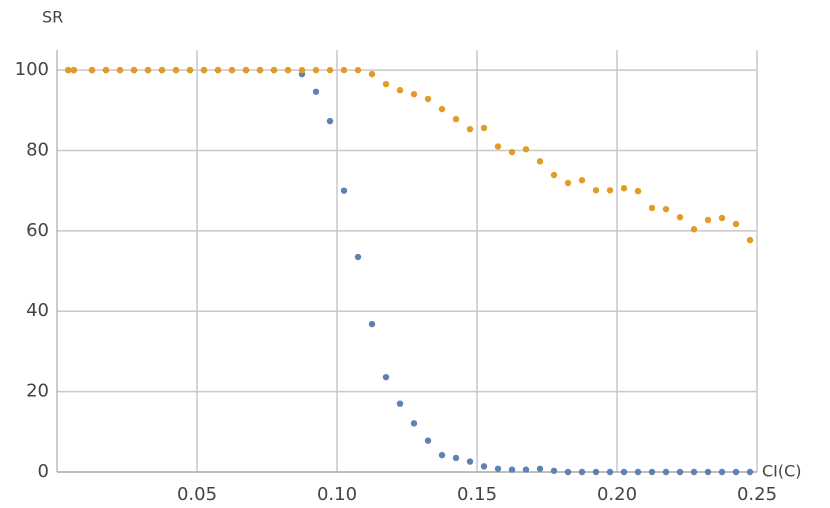 The image size is (830, 508). I want to click on y-tick-label: 0, so click(43, 471).